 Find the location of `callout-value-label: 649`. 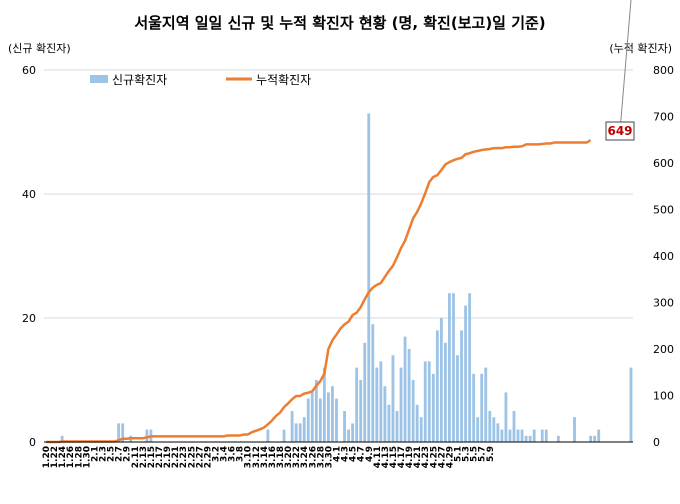

callout-value-label: 649 is located at coordinates (619, 131).